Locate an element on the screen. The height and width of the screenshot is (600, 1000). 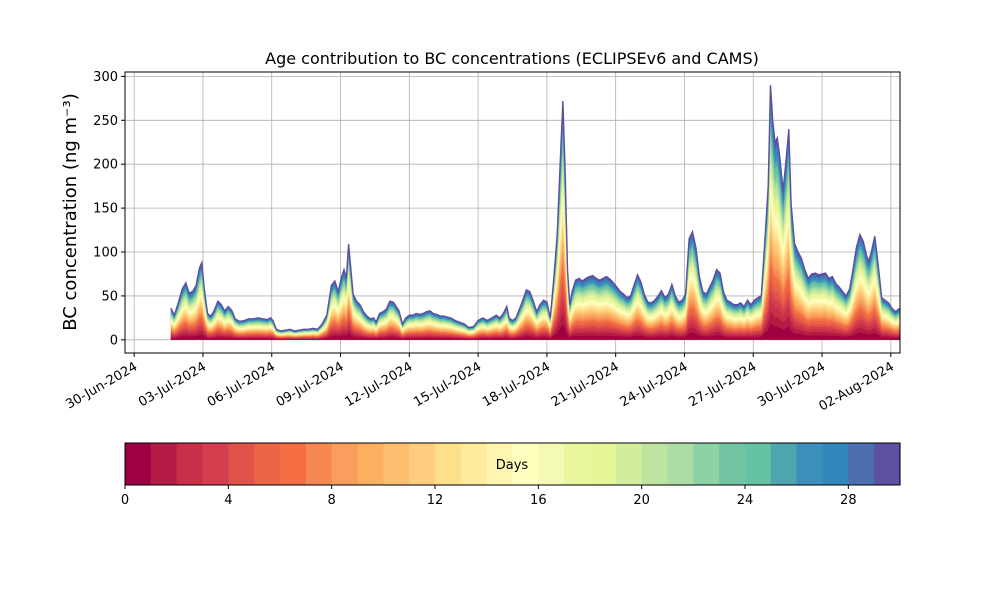
age-band-5-days is located at coordinates (535, 304).